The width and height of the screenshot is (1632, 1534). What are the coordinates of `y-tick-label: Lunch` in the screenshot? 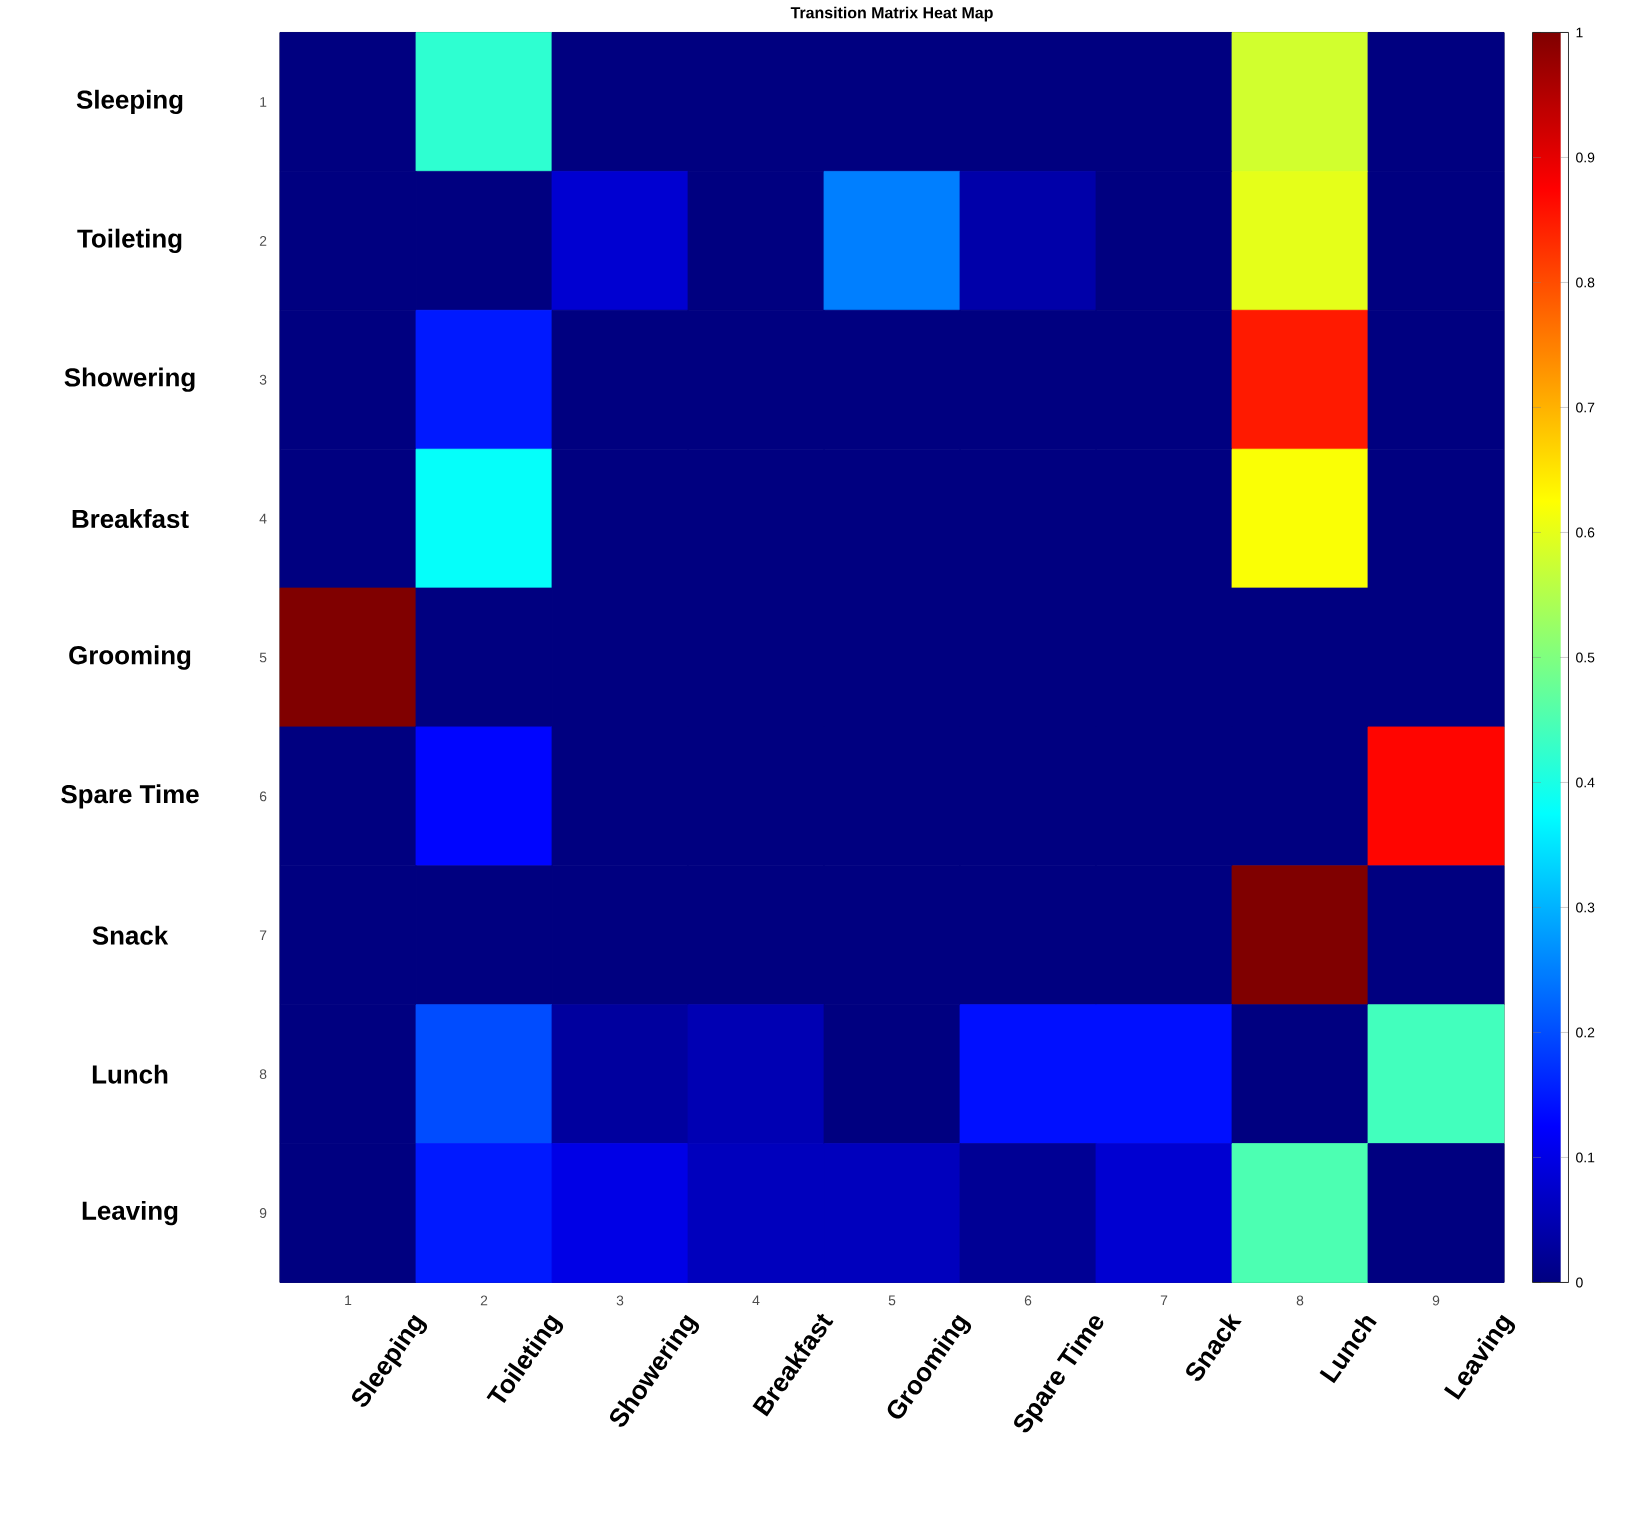 It's located at (130, 1074).